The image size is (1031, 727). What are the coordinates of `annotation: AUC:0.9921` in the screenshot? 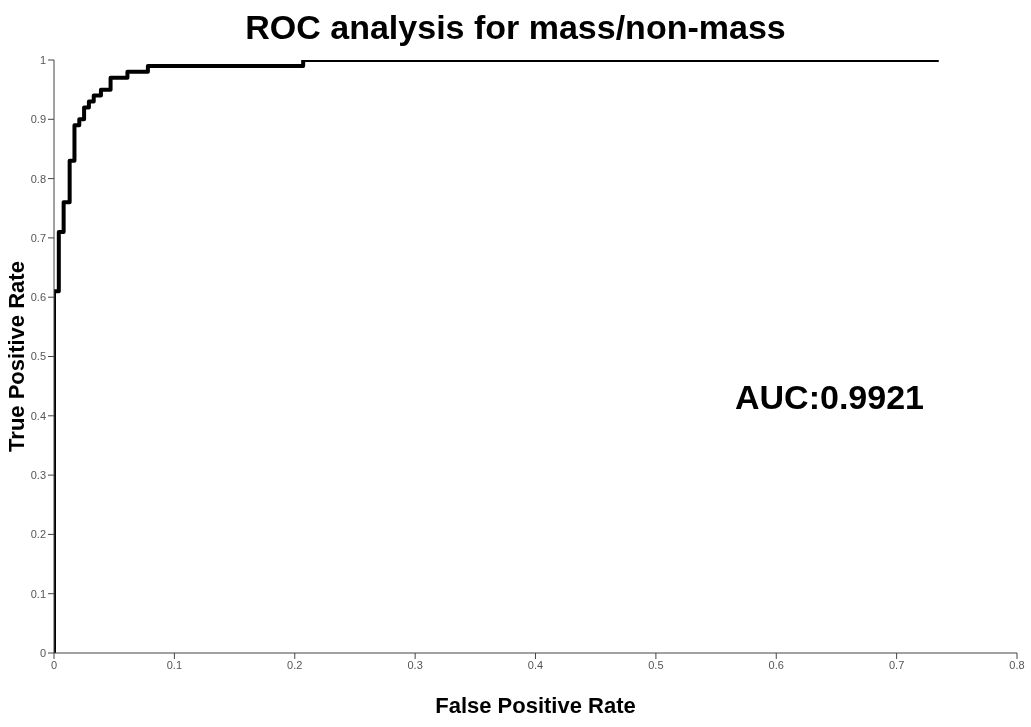 It's located at (829, 397).